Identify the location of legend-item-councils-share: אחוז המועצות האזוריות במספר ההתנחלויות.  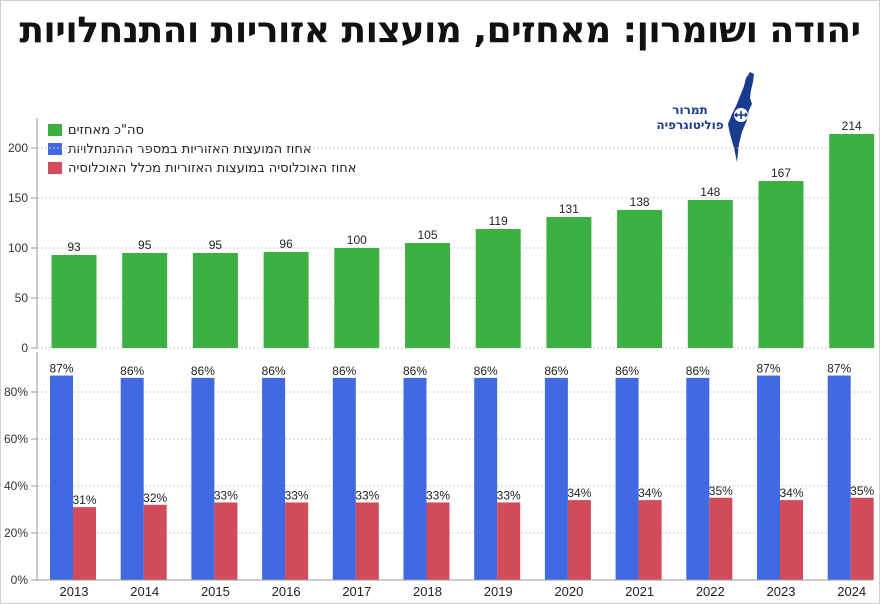
(202, 149).